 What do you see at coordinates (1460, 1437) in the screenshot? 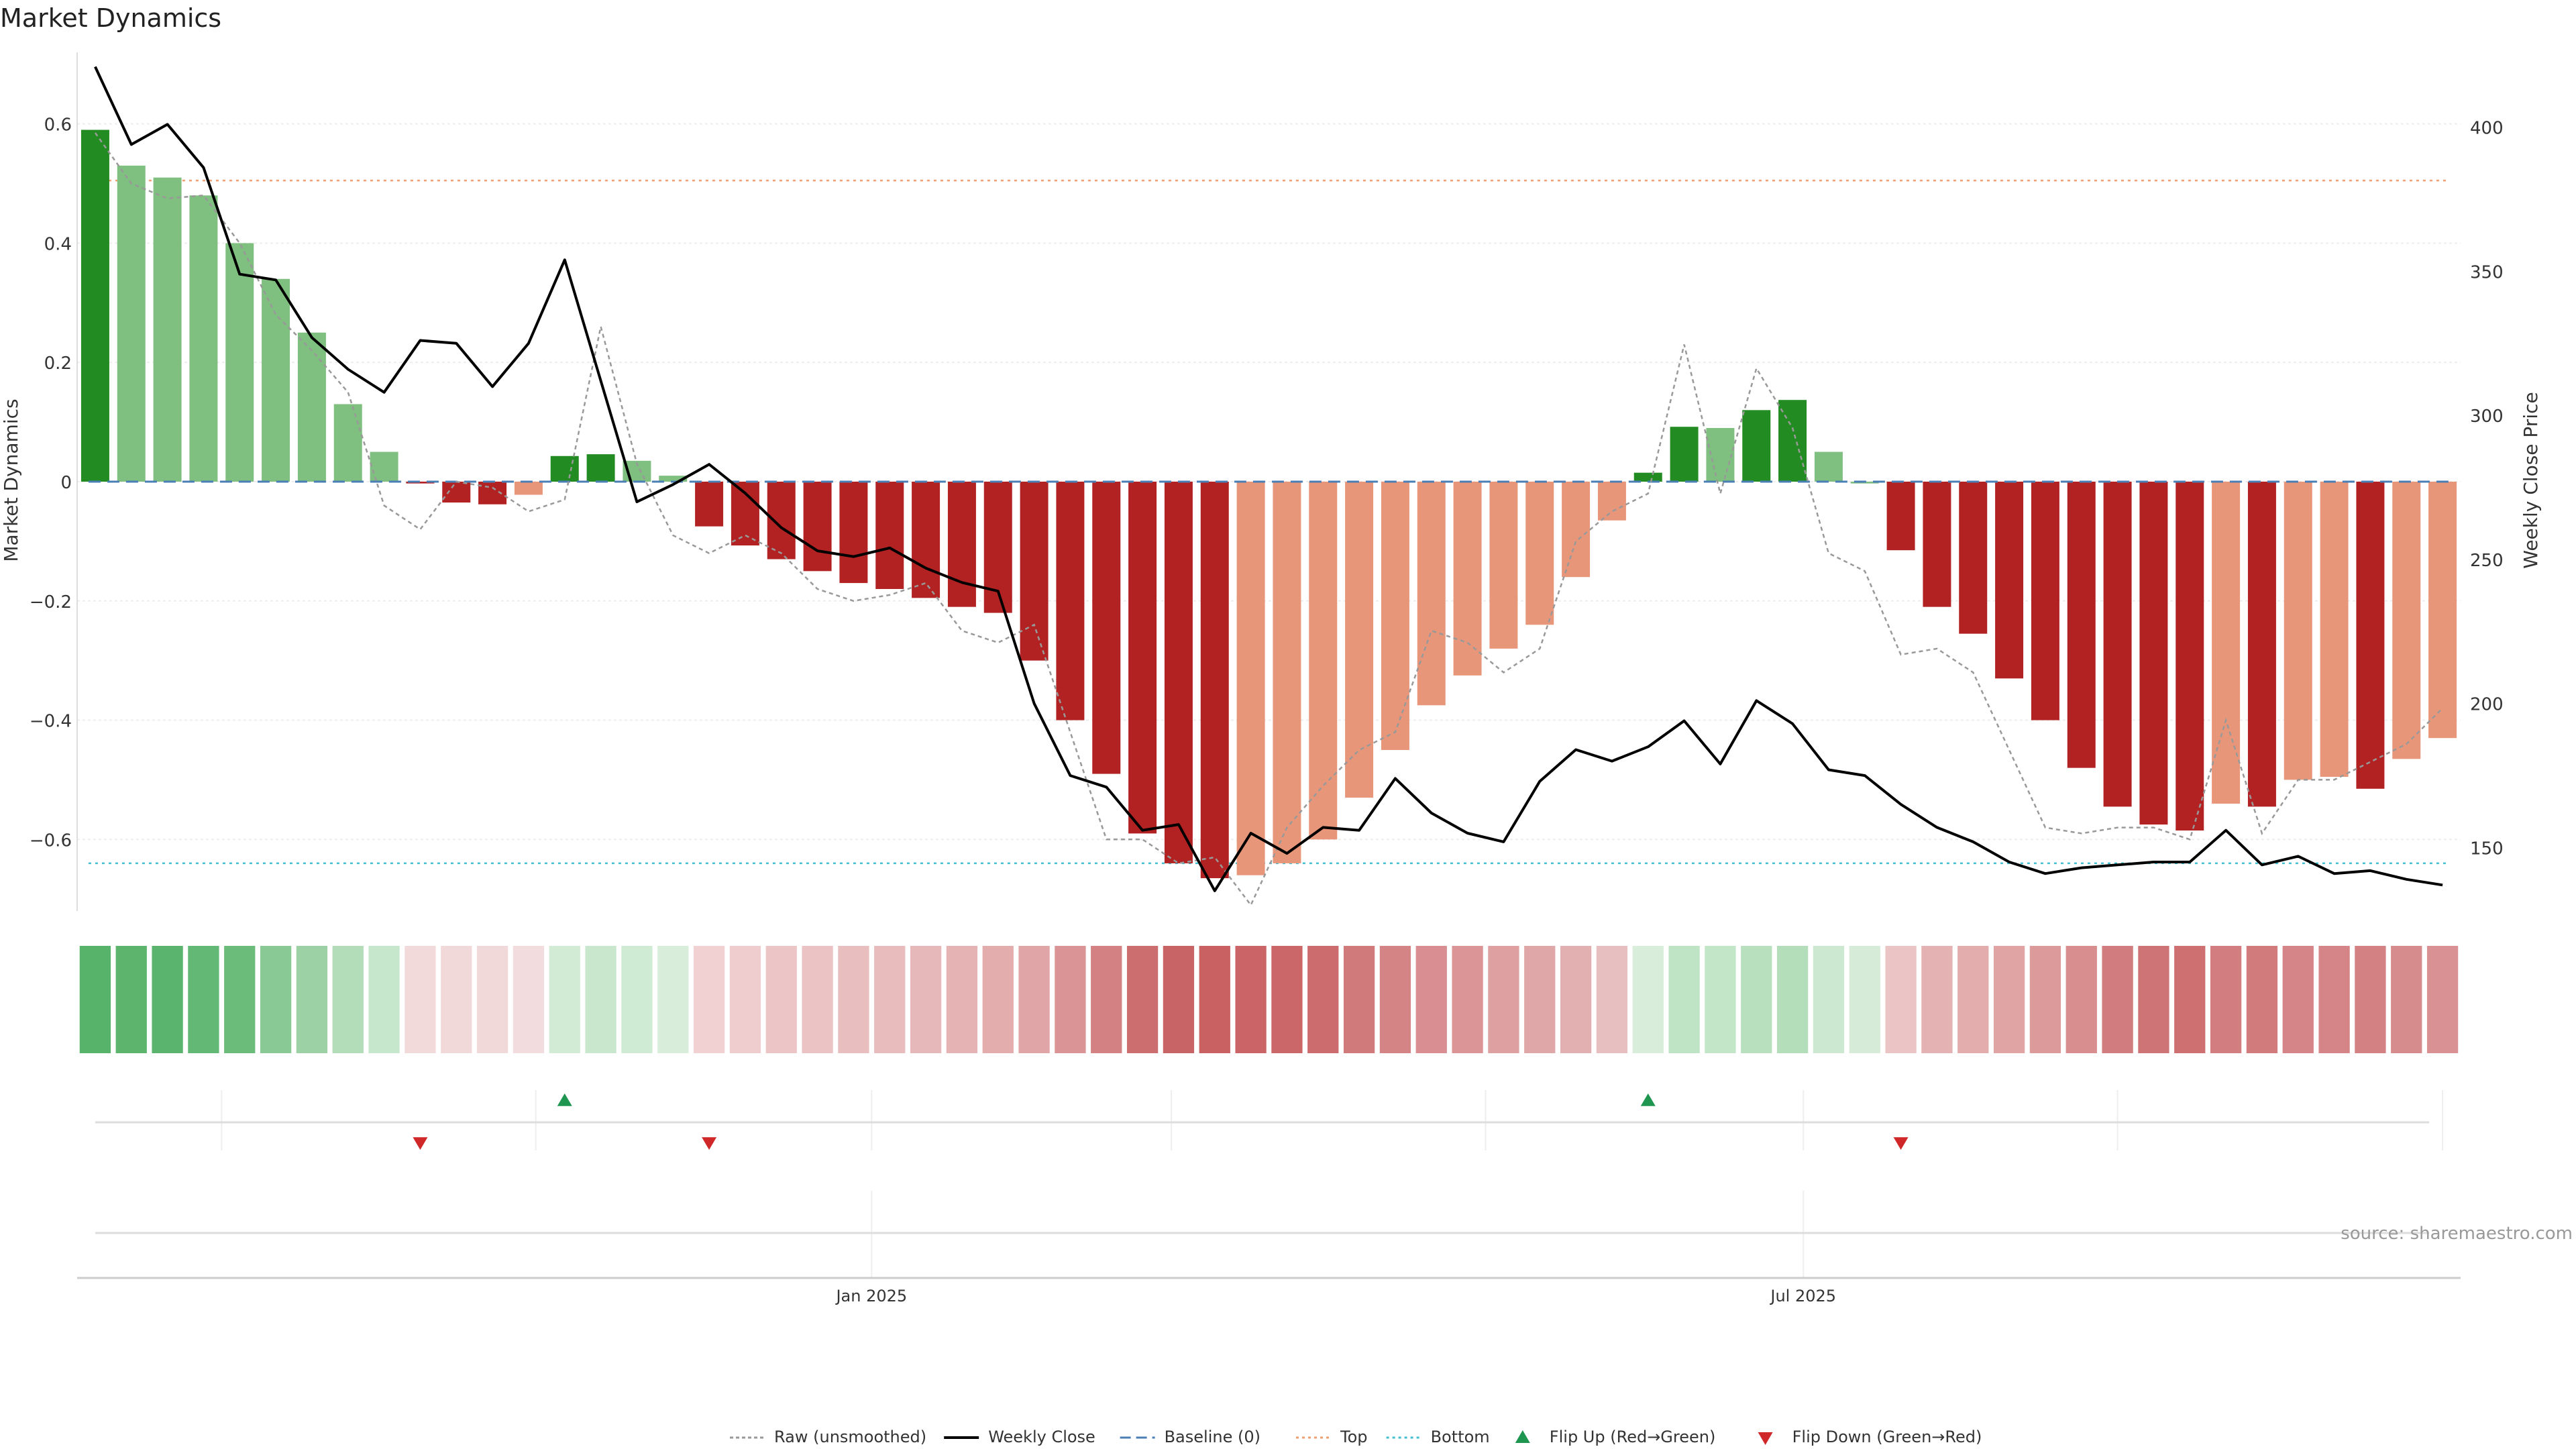
I see `legend-label: Bottom` at bounding box center [1460, 1437].